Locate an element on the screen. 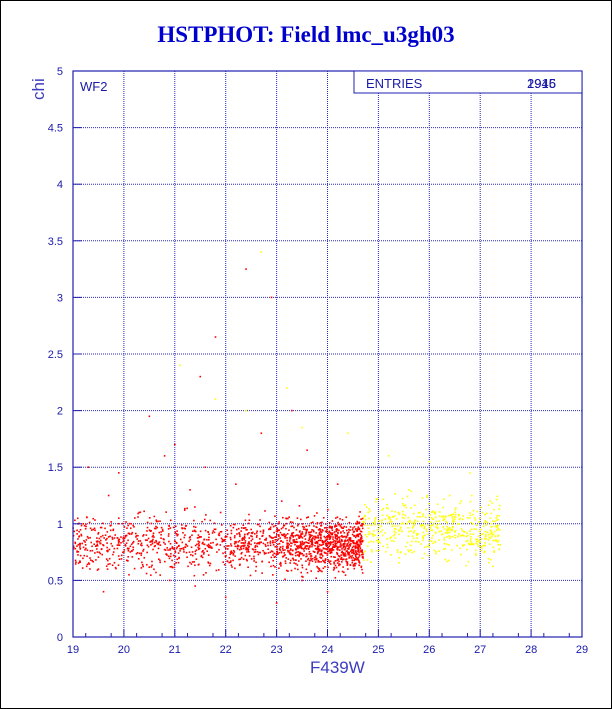  stats-box is located at coordinates (468, 82).